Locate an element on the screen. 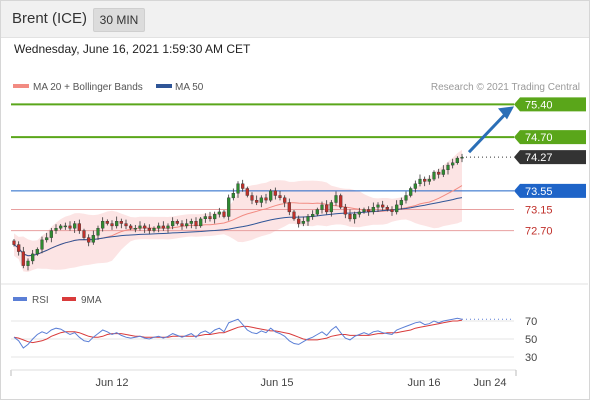 This screenshot has width=590, height=400. timeframe-badge: 30 MIN is located at coordinates (119, 20).